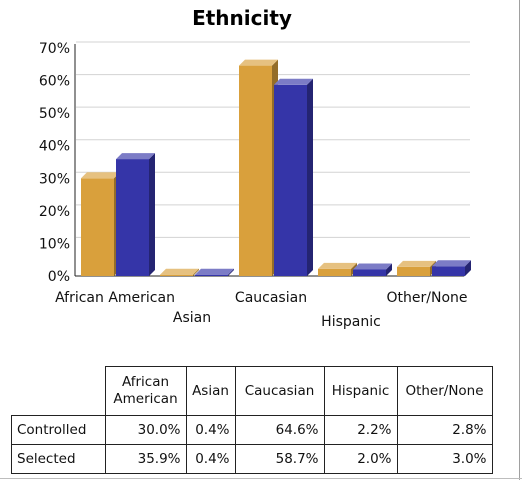  Describe the element at coordinates (145, 391) in the screenshot. I see `table-header-cell: African American` at that location.